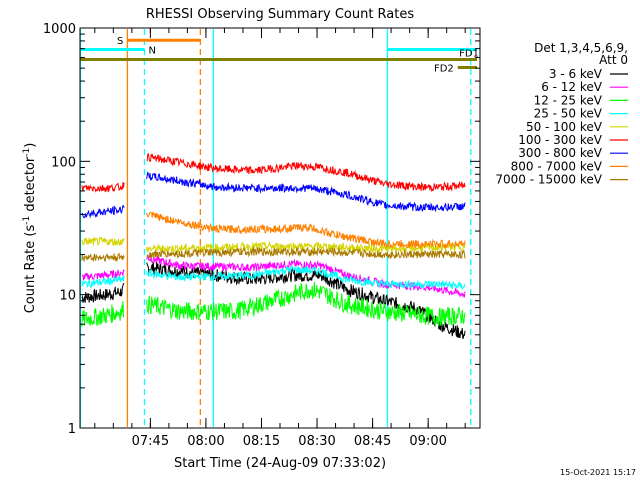 The image size is (640, 480). What do you see at coordinates (205, 441) in the screenshot?
I see `x-tick-label: 08:00` at bounding box center [205, 441].